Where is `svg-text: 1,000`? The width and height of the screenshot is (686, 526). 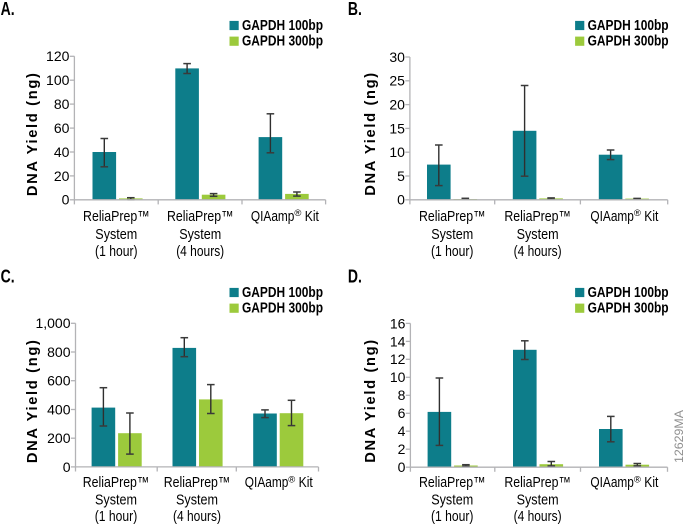
svg-text: 1,000 is located at coordinates (52, 323).